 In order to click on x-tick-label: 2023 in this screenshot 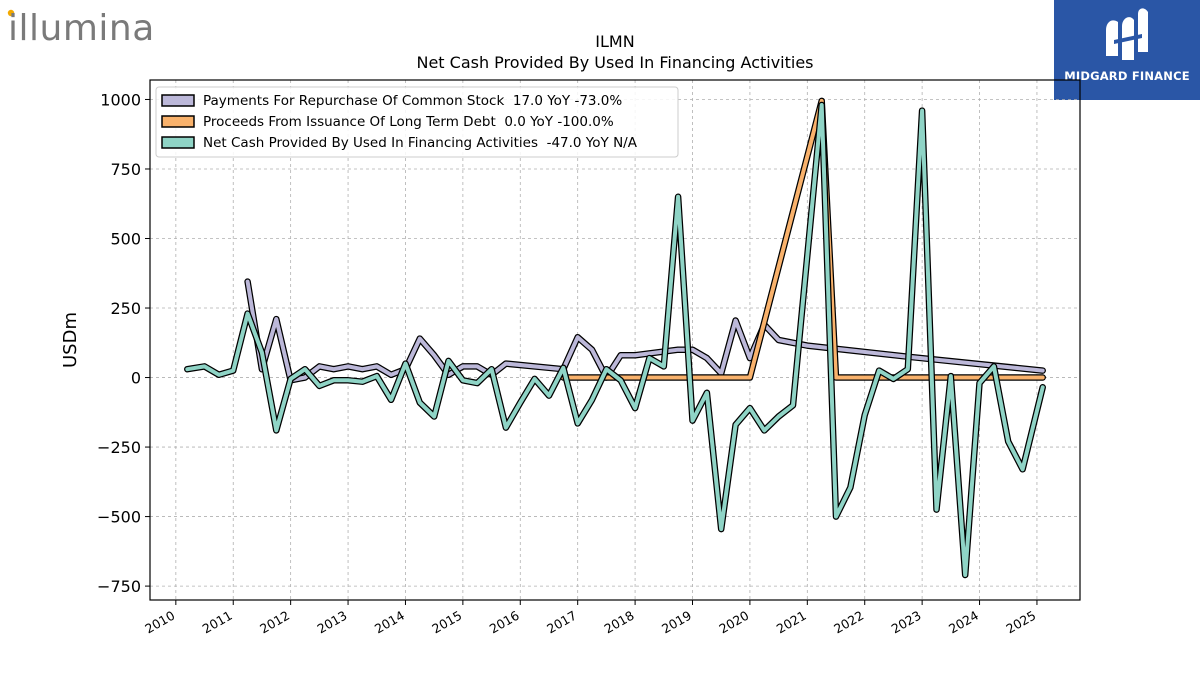, I will do `click(906, 622)`.